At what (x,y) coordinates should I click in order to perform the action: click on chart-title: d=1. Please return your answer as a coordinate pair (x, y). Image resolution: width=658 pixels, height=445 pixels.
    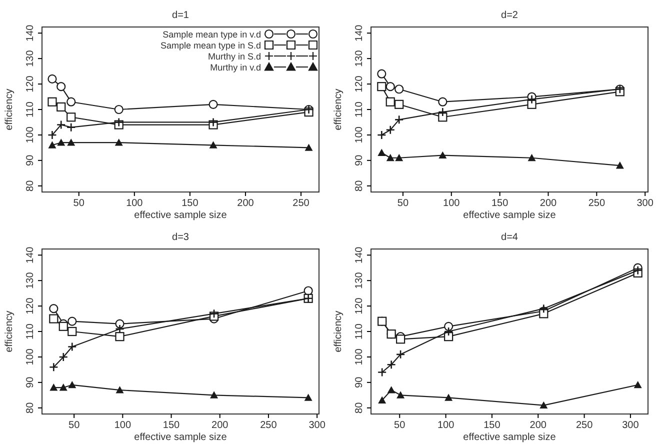
    Looking at the image, I should click on (181, 15).